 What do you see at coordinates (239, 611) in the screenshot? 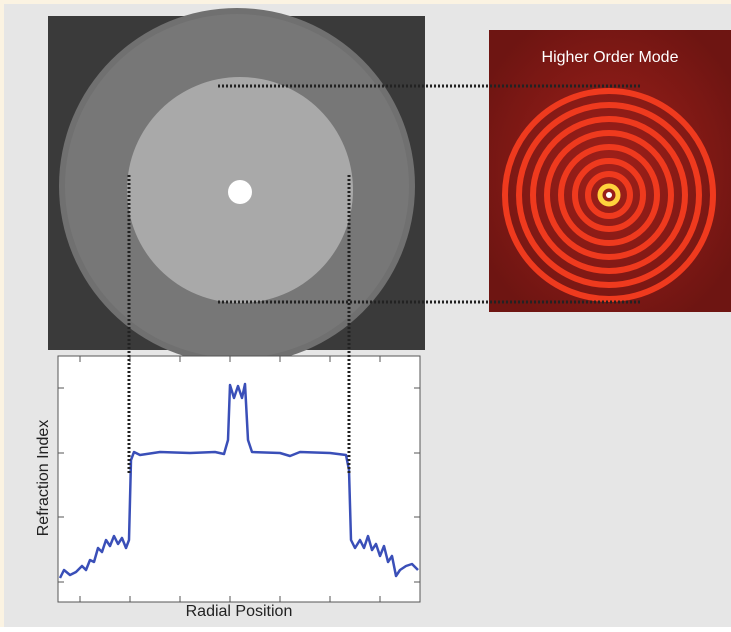
I see `x-axis-label: Radial Position` at bounding box center [239, 611].